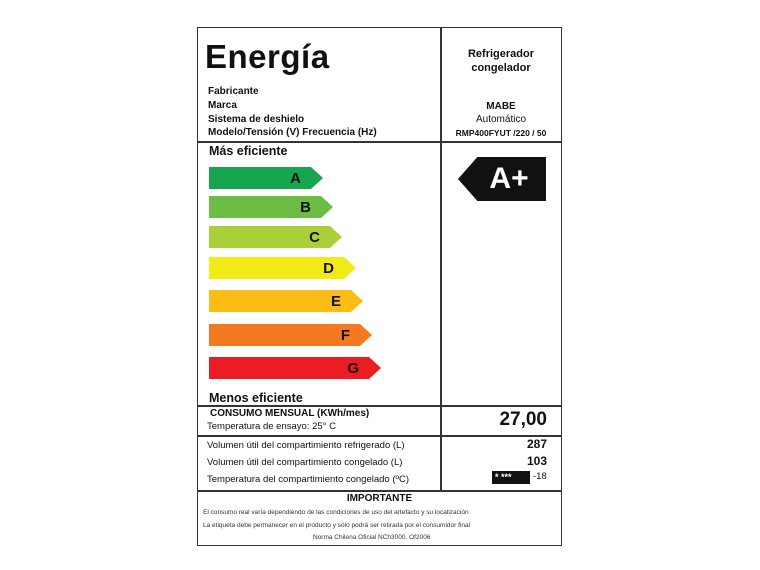 The image size is (760, 570). Describe the element at coordinates (275, 237) in the screenshot. I see `efficiency-bar-c: C` at that location.